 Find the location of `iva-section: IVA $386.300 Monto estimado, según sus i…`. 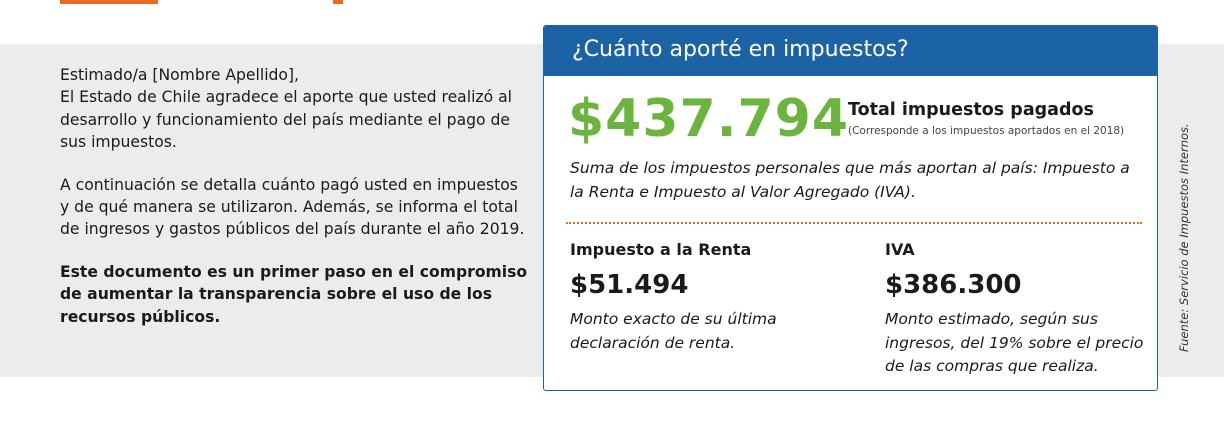

iva-section: IVA $386.300 Monto estimado, según sus i… is located at coordinates (1015, 309).